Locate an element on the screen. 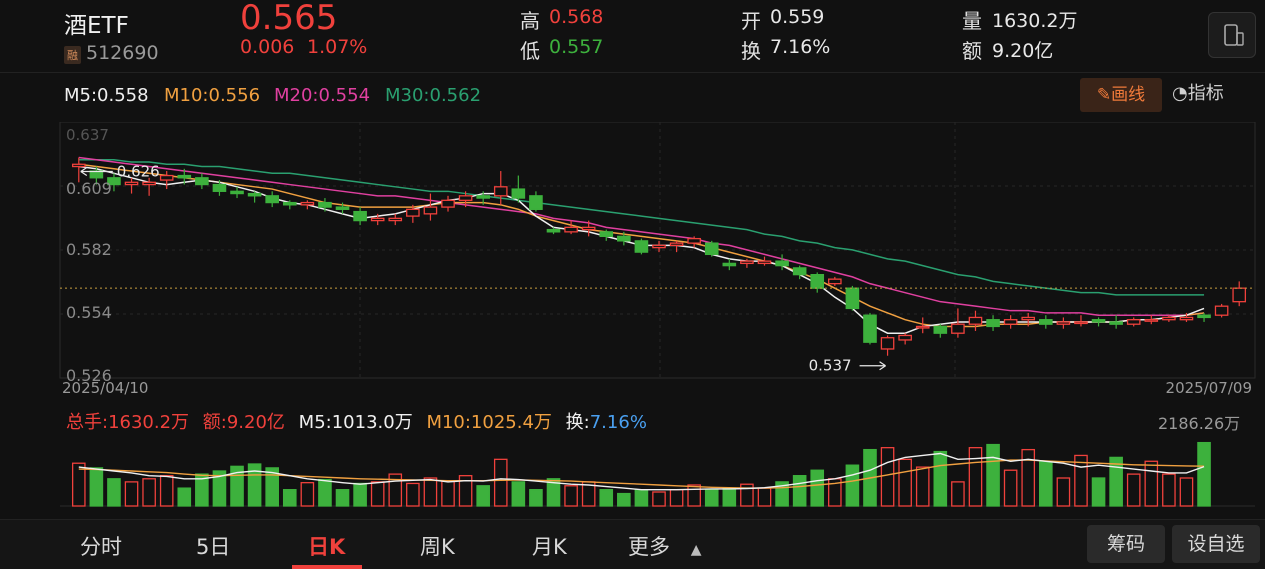  phone-rotate-icon is located at coordinates (1234, 35).